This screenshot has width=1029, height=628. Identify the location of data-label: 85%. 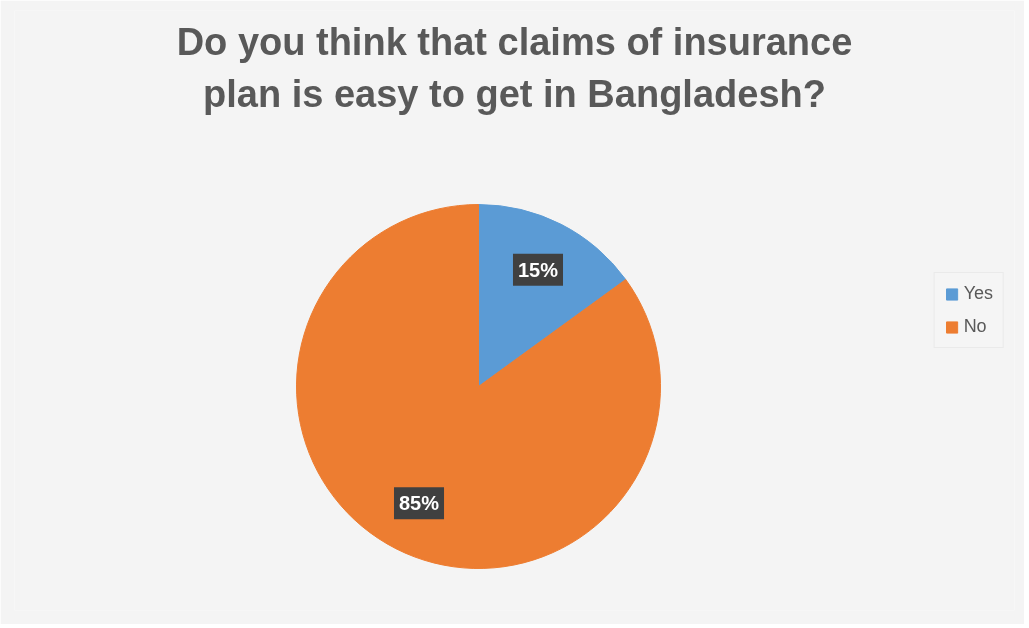
(419, 503).